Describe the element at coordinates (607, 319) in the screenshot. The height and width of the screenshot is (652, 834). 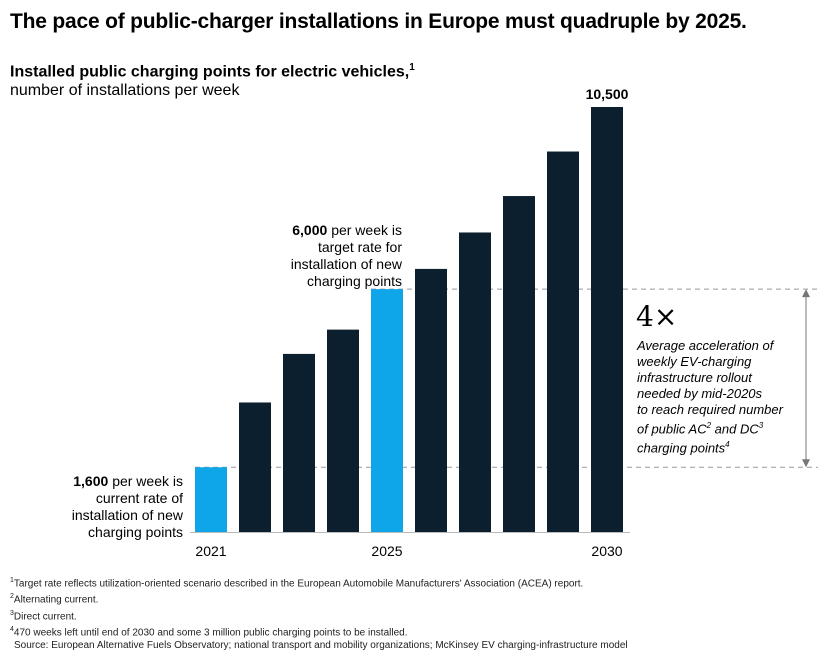
I see `bar-2030` at that location.